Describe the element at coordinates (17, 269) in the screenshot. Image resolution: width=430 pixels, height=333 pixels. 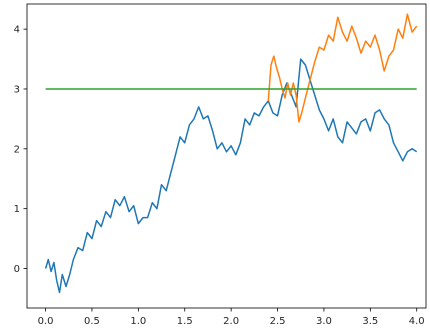
I see `y-tick-label: 0` at that location.